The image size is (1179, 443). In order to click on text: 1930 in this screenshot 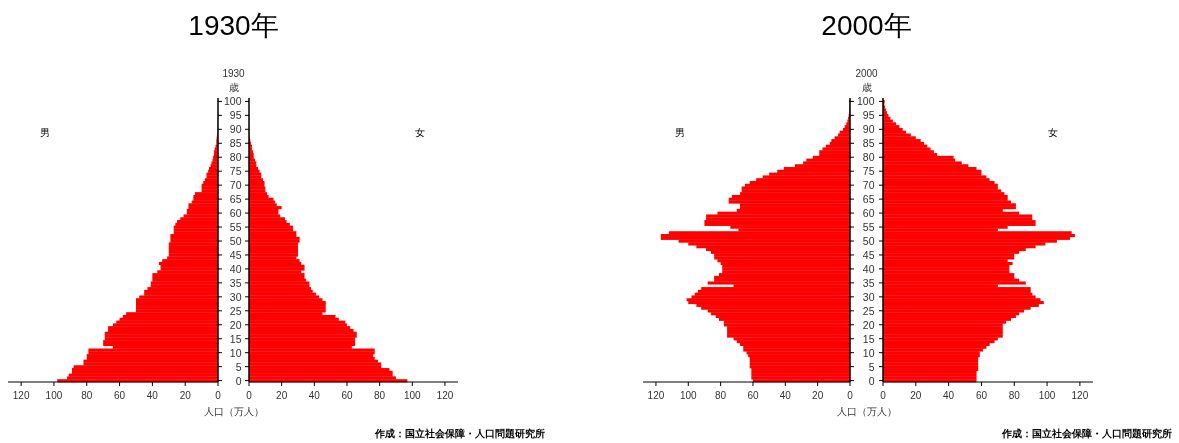, I will do `click(234, 73)`.